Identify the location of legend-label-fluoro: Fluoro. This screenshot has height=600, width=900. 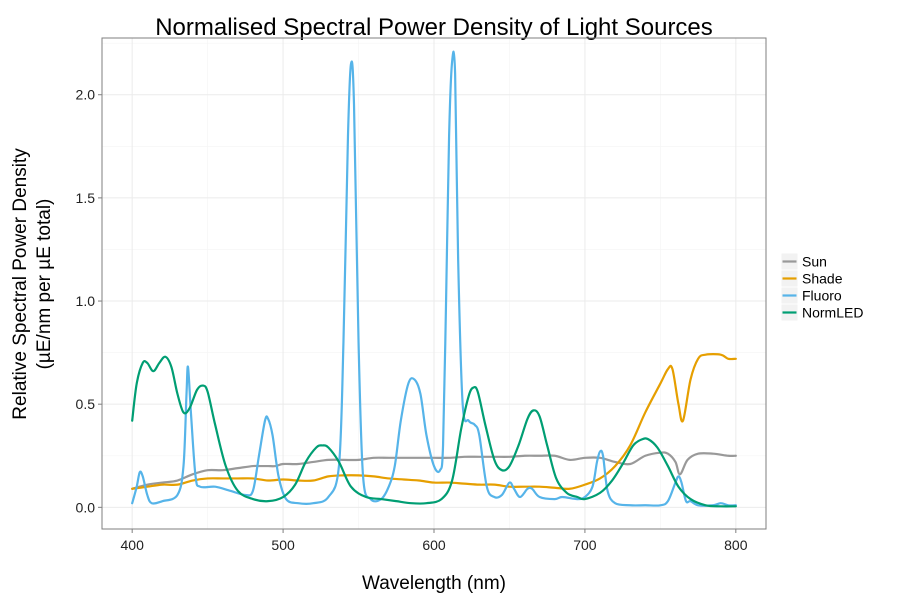
(822, 296).